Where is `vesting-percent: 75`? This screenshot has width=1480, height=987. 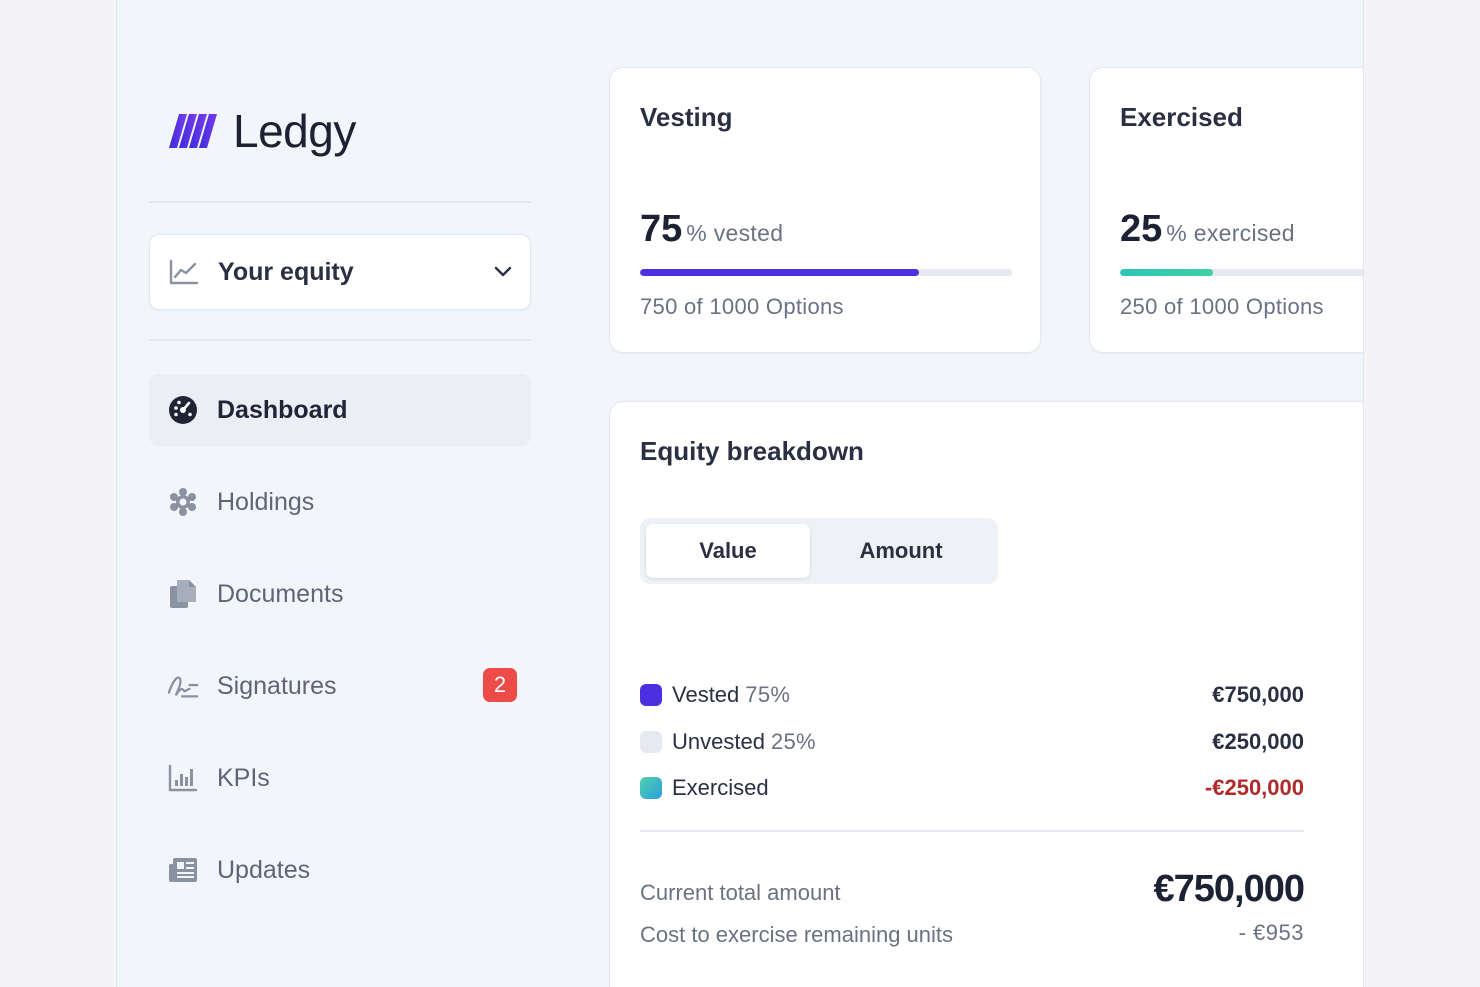 vesting-percent: 75 is located at coordinates (661, 229).